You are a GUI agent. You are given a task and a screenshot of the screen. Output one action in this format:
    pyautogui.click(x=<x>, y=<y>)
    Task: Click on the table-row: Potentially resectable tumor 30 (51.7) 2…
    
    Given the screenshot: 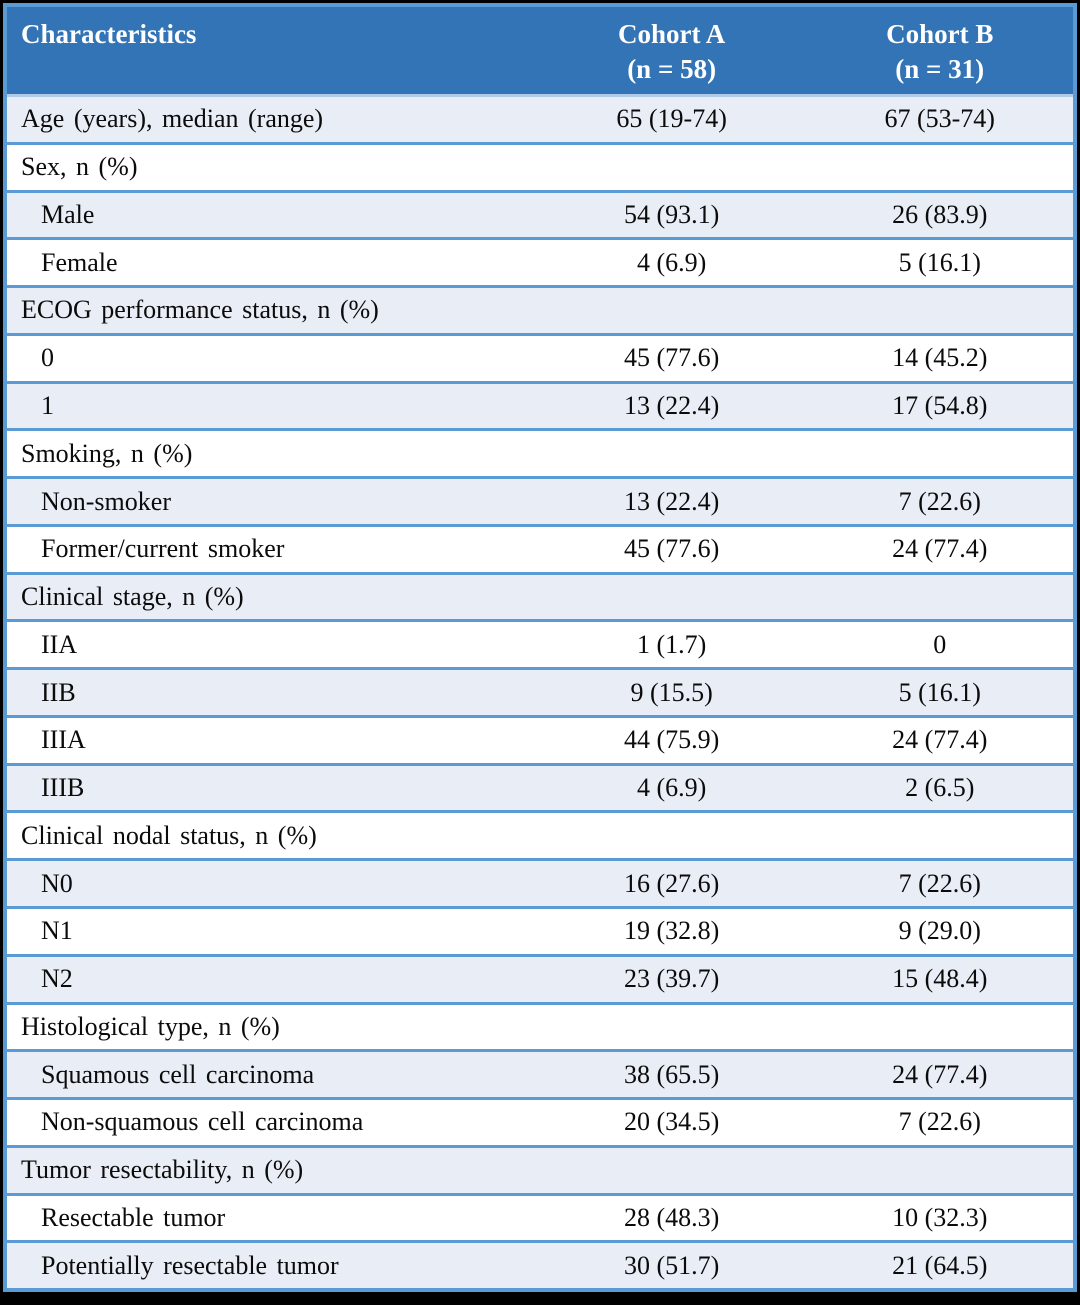 What is the action you would take?
    pyautogui.click(x=540, y=1266)
    